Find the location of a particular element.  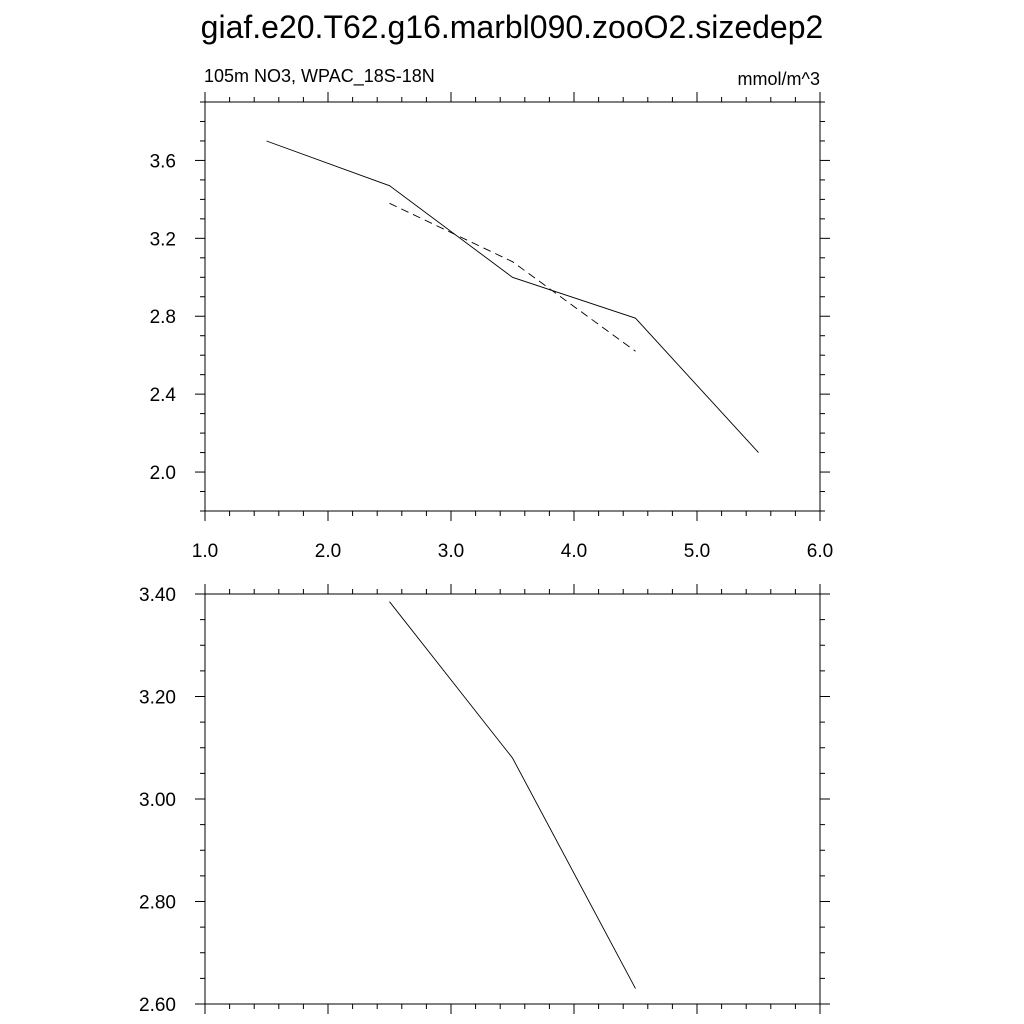

y-tick-label: 3.2 is located at coordinates (163, 239).